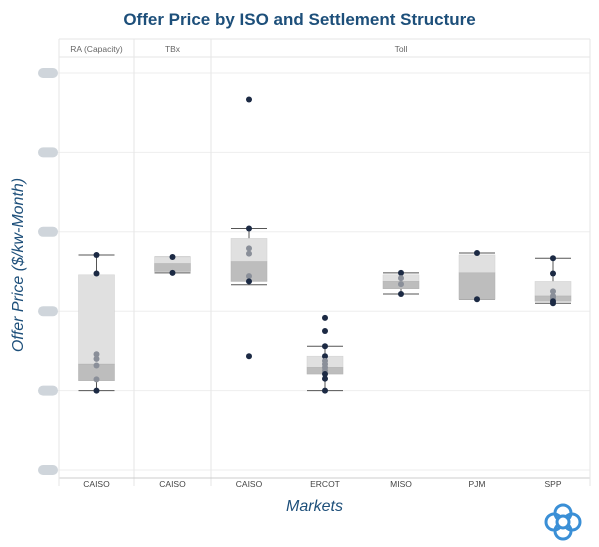 The width and height of the screenshot is (599, 547). Describe the element at coordinates (173, 49) in the screenshot. I see `facet-label: TBx` at that location.